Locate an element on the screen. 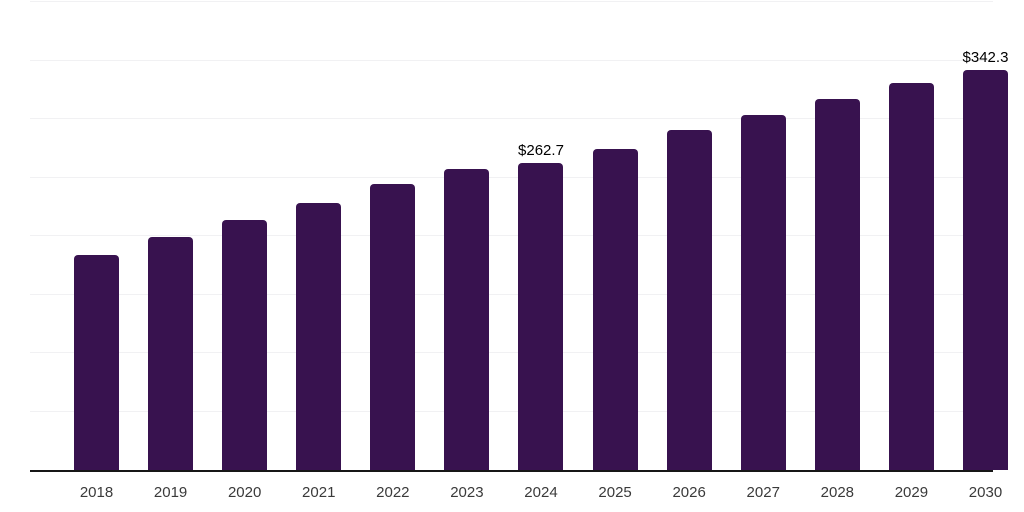 The image size is (1024, 512). bar-2026 is located at coordinates (689, 300).